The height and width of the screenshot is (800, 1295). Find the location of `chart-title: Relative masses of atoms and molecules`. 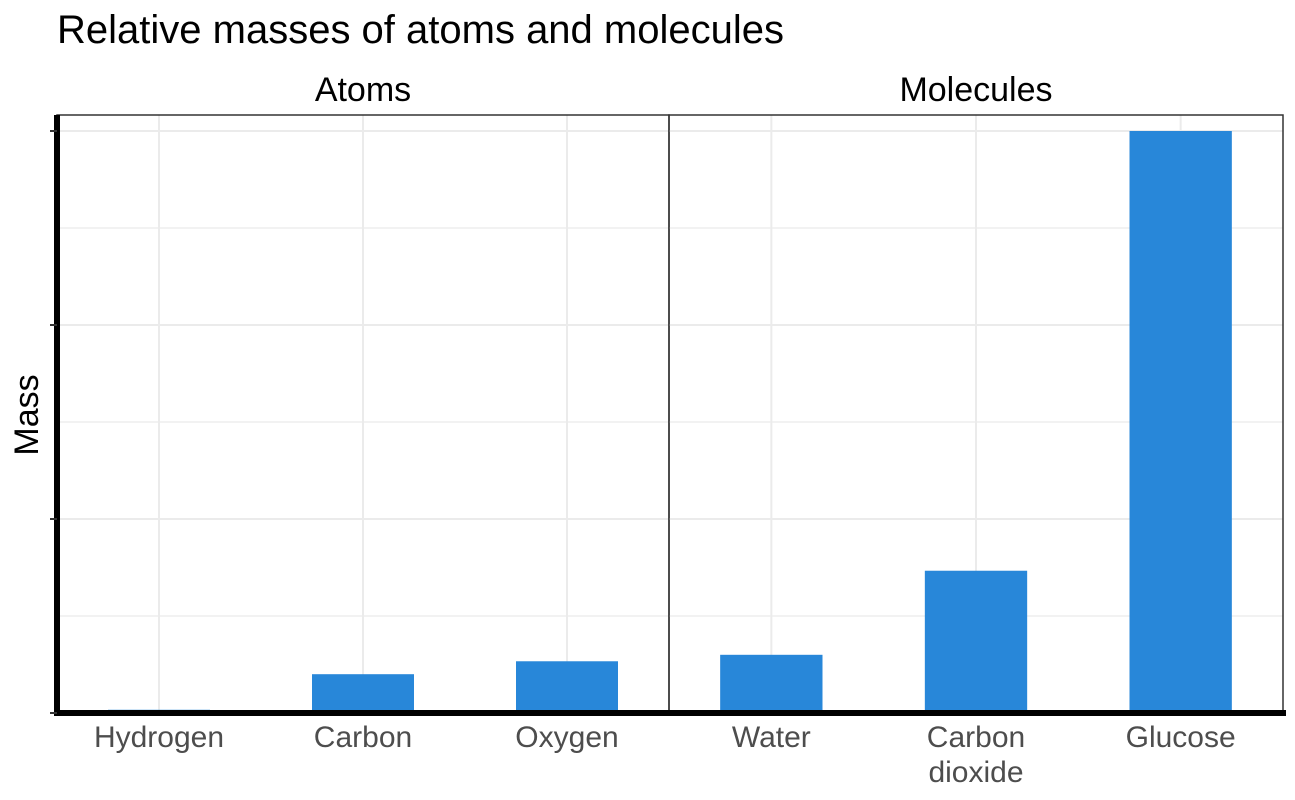

chart-title: Relative masses of atoms and molecules is located at coordinates (420, 30).